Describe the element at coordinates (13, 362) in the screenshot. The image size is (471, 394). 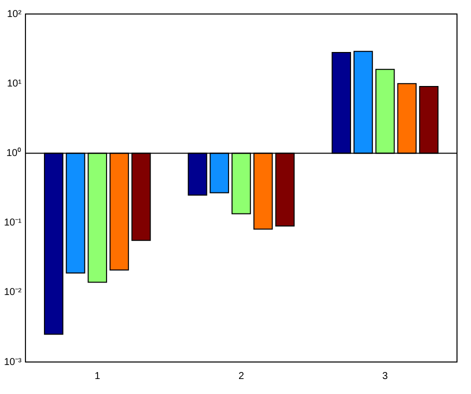
I see `y-tick-label: 10⁻³` at that location.